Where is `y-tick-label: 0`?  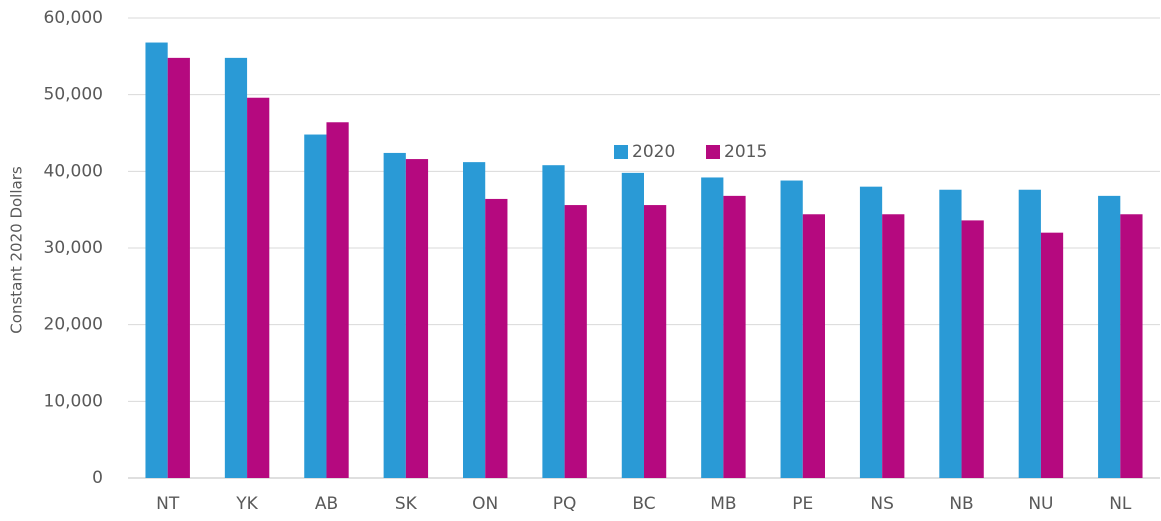 y-tick-label: 0 is located at coordinates (97, 478).